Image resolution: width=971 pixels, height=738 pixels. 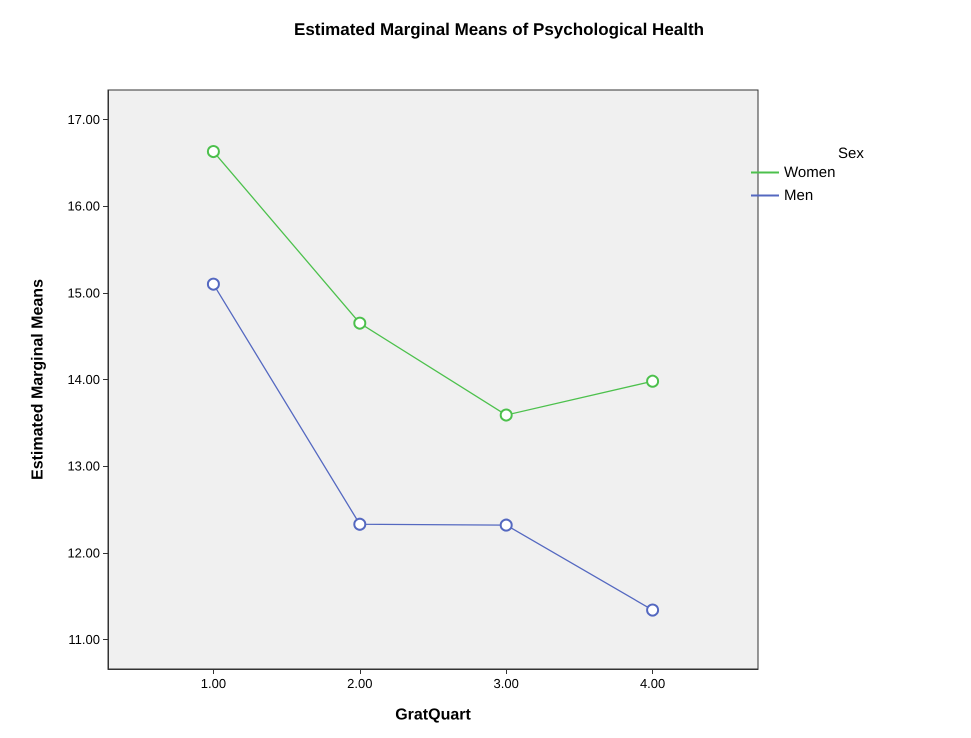 I want to click on y-tick-label: 16.00, so click(x=83, y=206).